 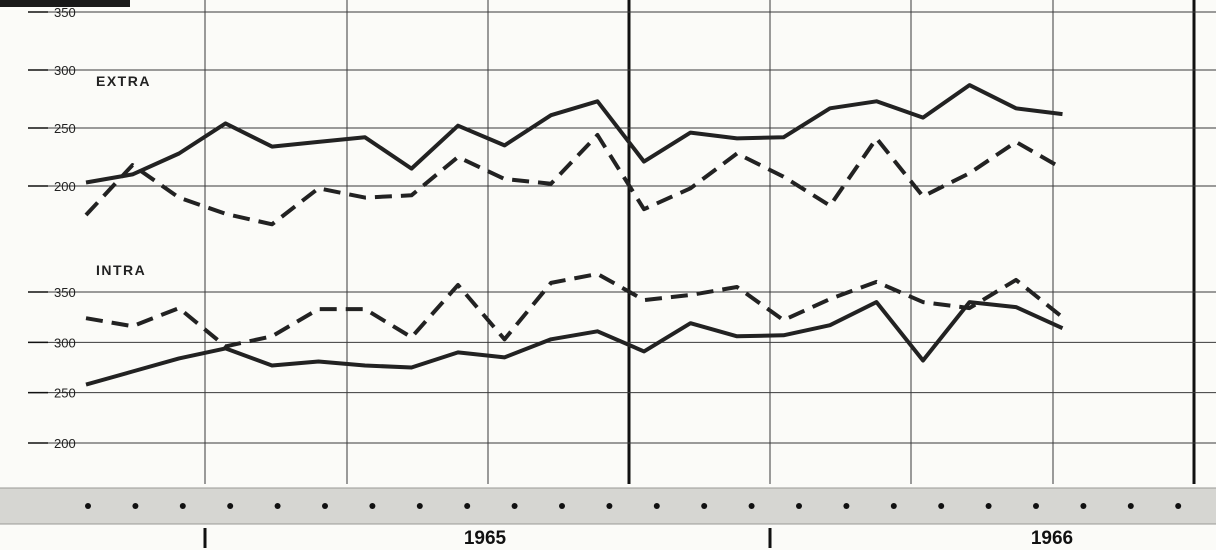 What do you see at coordinates (123, 81) in the screenshot?
I see `panel-label-extra: EXTRA` at bounding box center [123, 81].